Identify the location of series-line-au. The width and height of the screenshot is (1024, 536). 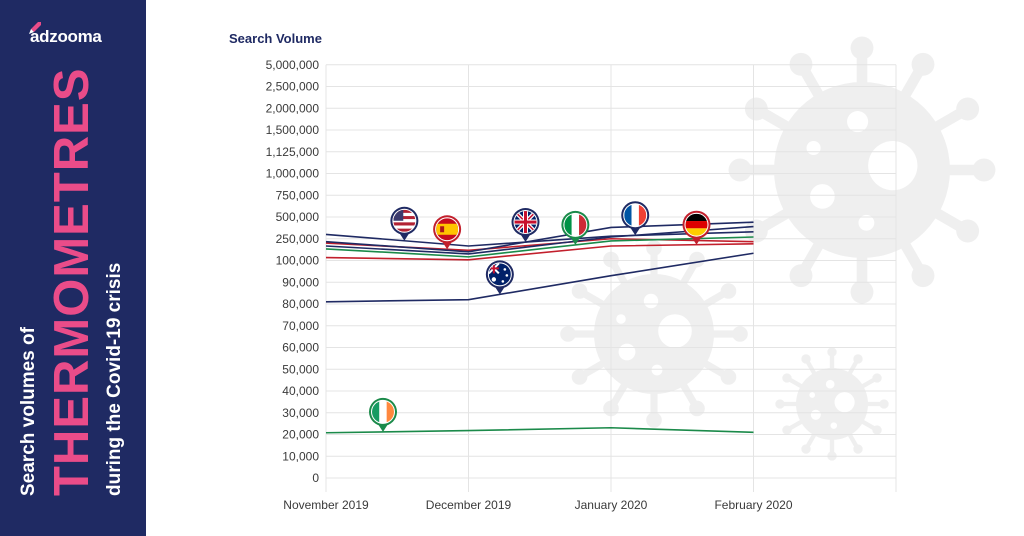
(539, 277).